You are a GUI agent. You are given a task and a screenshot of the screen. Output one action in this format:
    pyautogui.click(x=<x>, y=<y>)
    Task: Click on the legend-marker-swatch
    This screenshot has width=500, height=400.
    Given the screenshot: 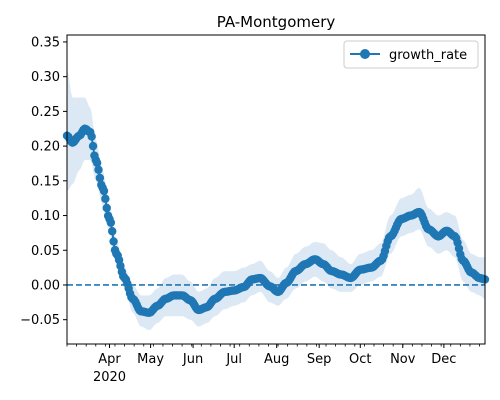 What is the action you would take?
    pyautogui.click(x=365, y=54)
    